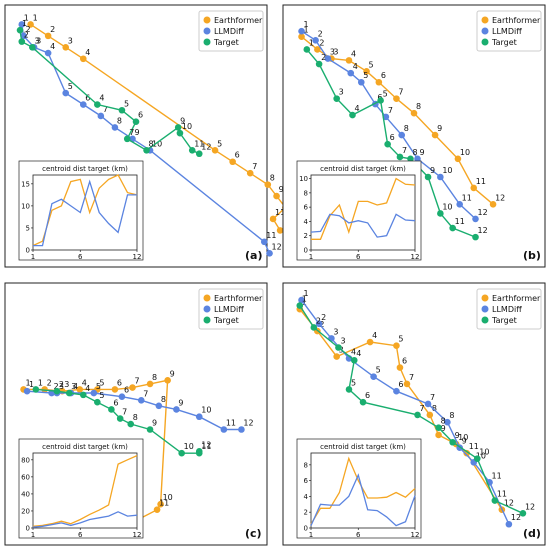 The image size is (550, 552). I want to click on inset-frame, so click(81, 488).